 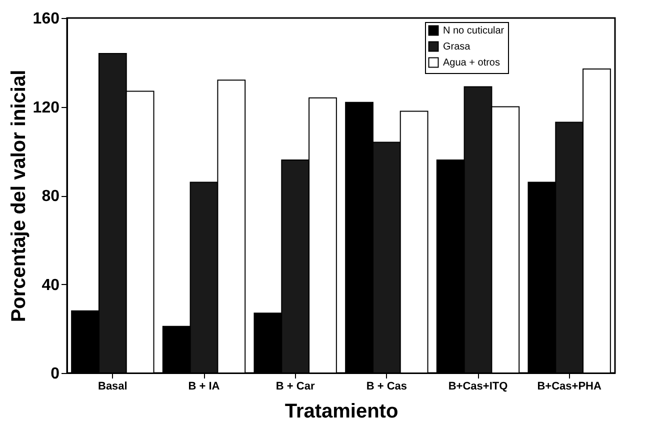 I want to click on y-tick-label: 160, so click(x=46, y=19).